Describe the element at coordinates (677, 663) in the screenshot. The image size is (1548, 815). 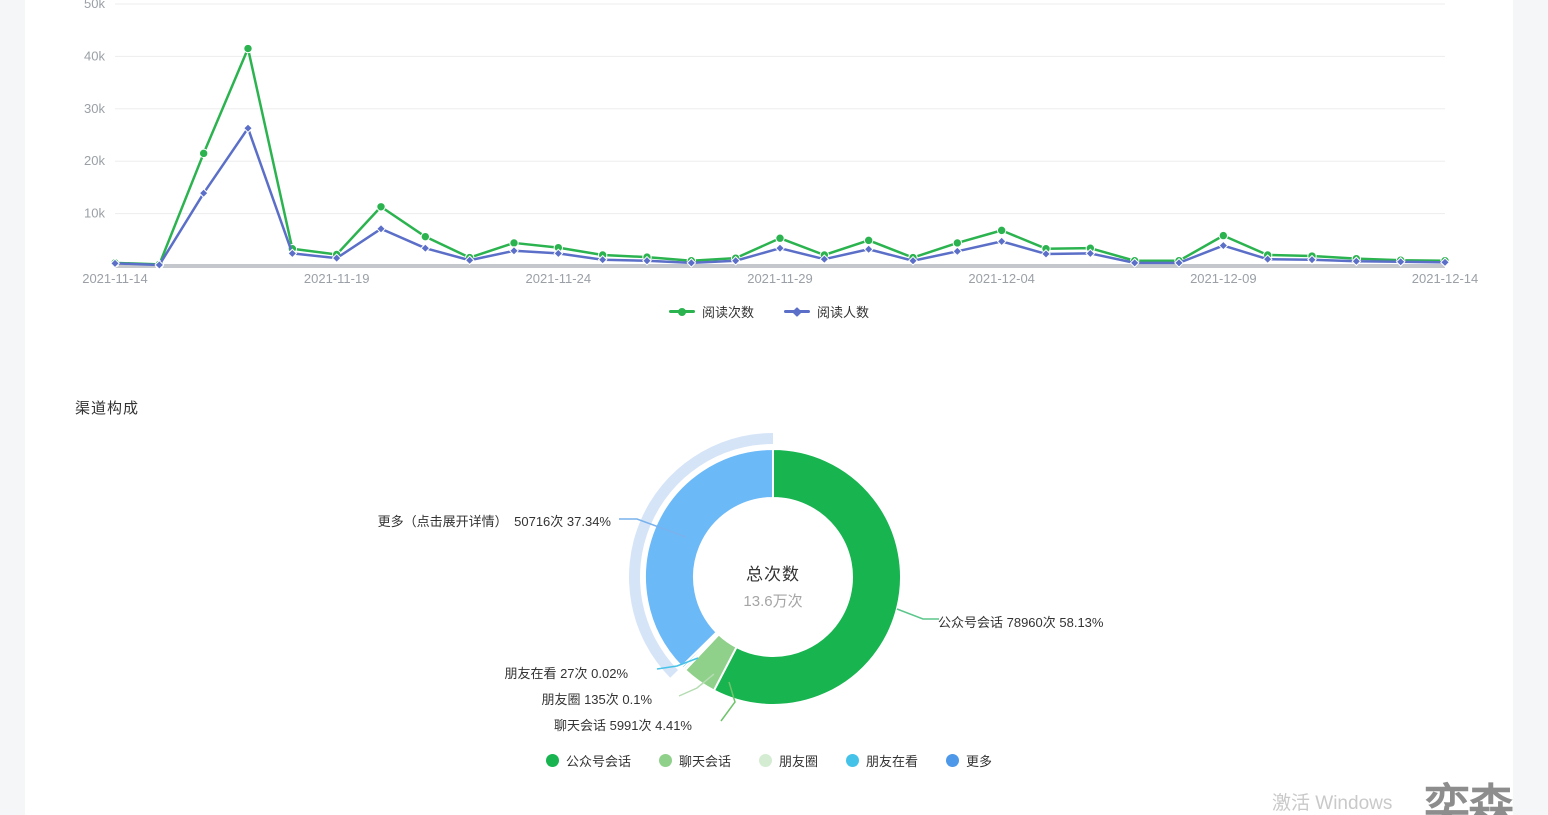
I see `leader-line-friends-reading` at that location.